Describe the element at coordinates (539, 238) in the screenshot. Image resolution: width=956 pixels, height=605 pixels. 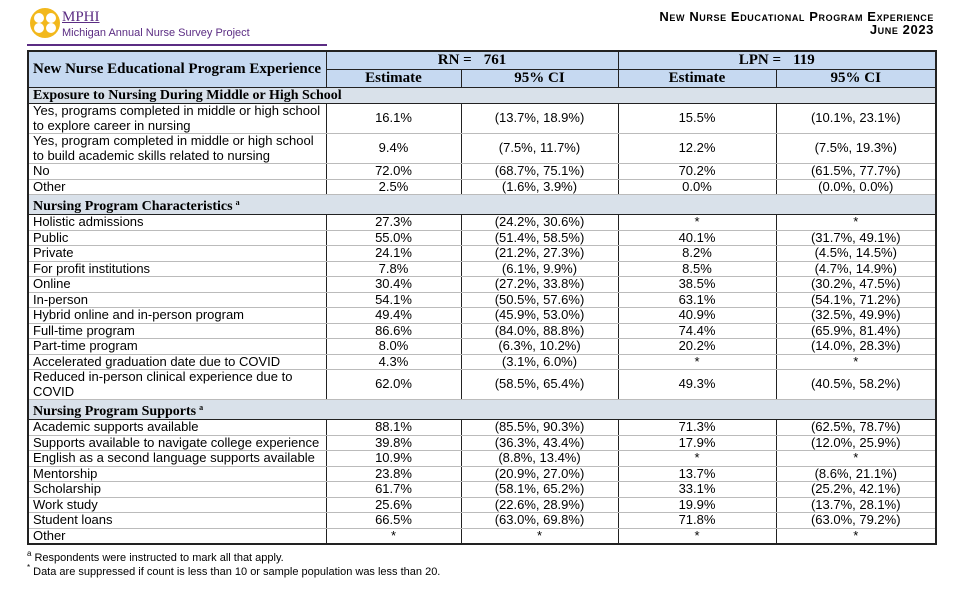
I see `cell-value: (51.4%, 58.5%)` at that location.